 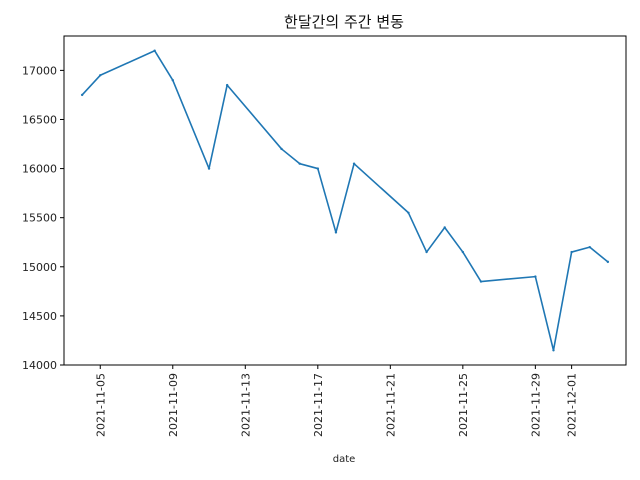 I want to click on x-tick-label: 2021-11-17, so click(x=318, y=405).